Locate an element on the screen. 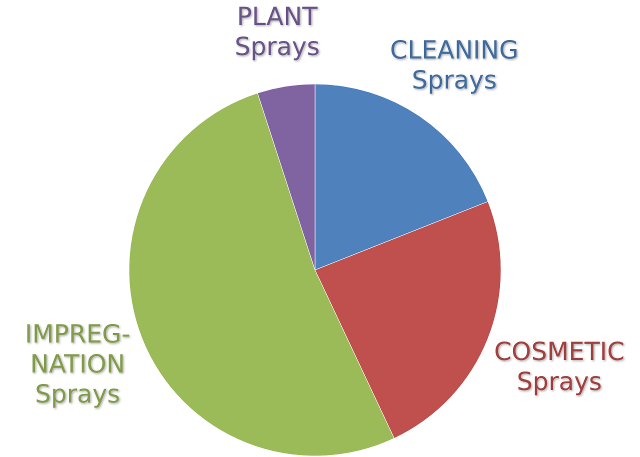 The width and height of the screenshot is (640, 457). slice-label: CLEANING Sprays is located at coordinates (454, 65).